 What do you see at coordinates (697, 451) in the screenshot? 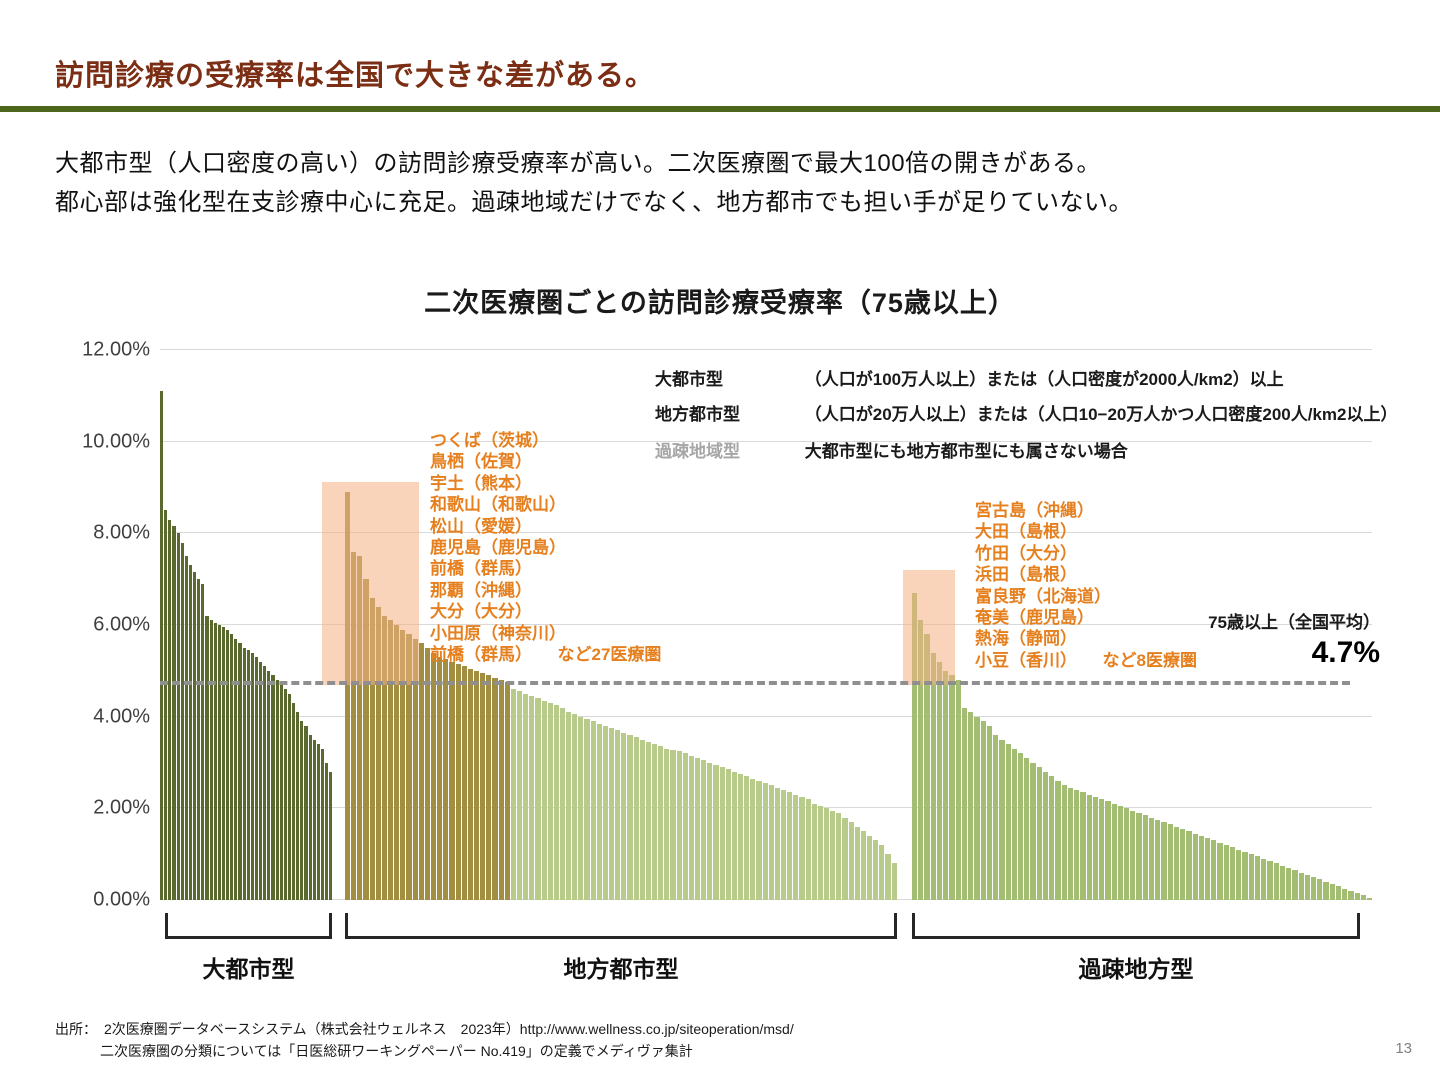
I see `legend-label-rural: 過疎地域型` at bounding box center [697, 451].